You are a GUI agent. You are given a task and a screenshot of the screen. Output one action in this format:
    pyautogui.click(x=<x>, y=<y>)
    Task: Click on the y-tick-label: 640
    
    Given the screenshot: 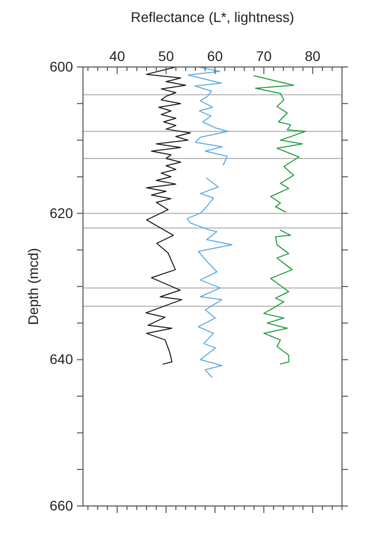 What is the action you would take?
    pyautogui.click(x=62, y=359)
    